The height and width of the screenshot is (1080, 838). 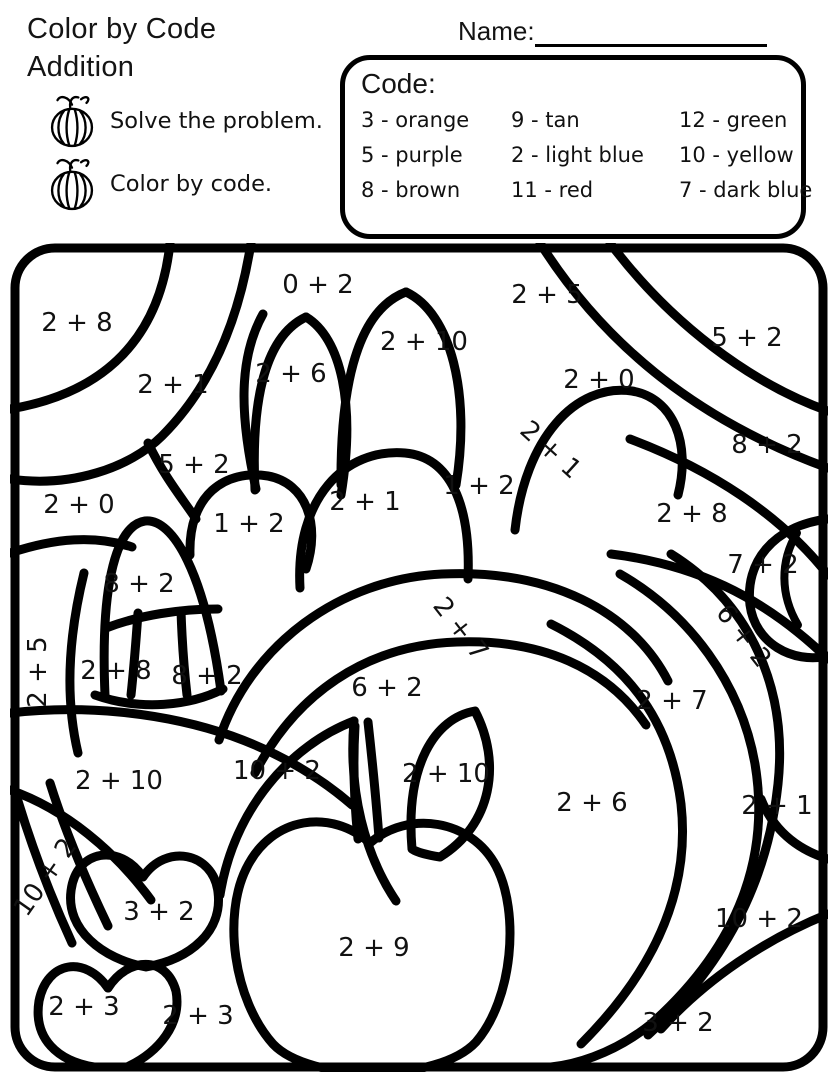 What do you see at coordinates (733, 120) in the screenshot?
I see `code-entry: 12 - green` at bounding box center [733, 120].